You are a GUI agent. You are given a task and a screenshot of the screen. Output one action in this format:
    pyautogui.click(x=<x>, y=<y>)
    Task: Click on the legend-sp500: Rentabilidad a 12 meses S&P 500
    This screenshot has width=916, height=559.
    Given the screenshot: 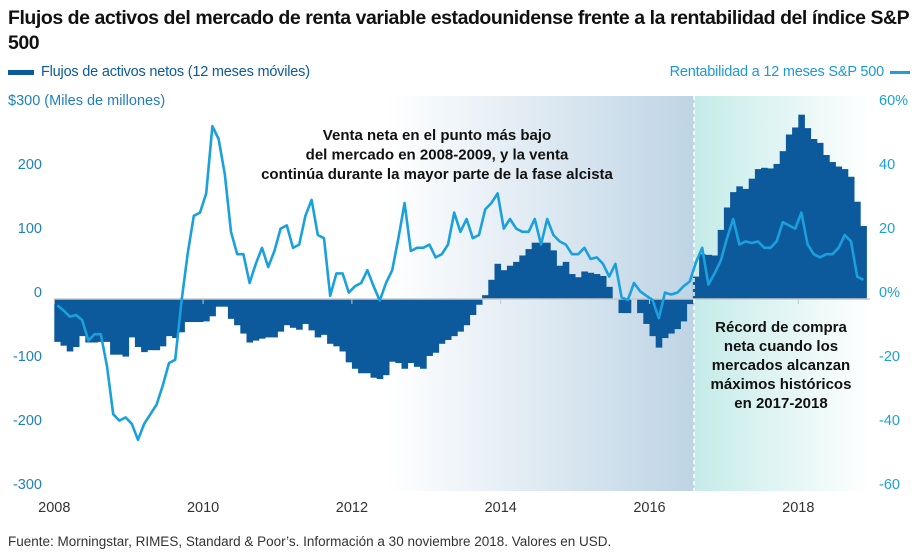 What is the action you would take?
    pyautogui.click(x=790, y=72)
    